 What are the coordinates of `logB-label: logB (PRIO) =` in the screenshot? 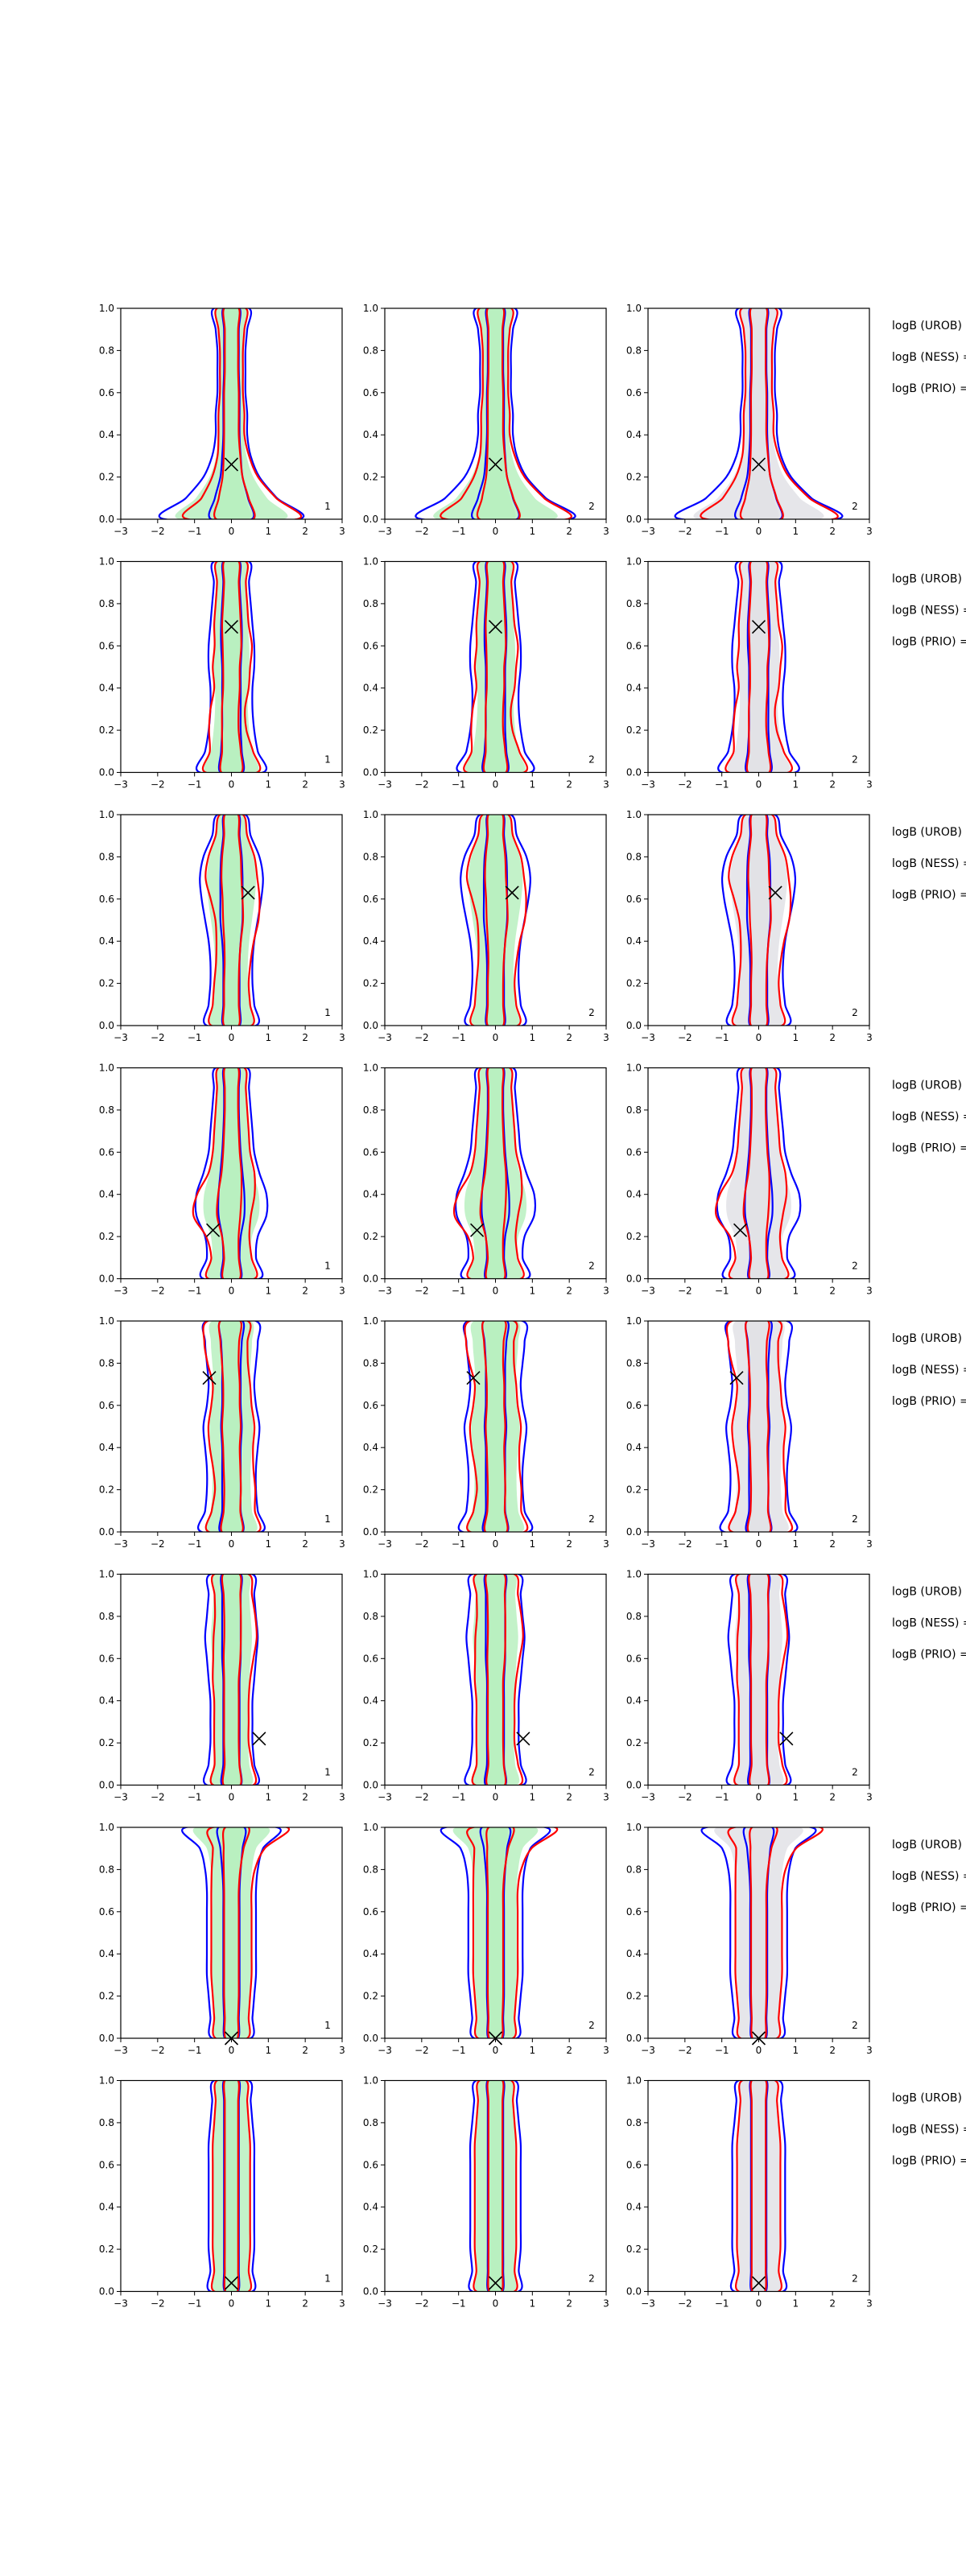 It's located at (929, 2161).